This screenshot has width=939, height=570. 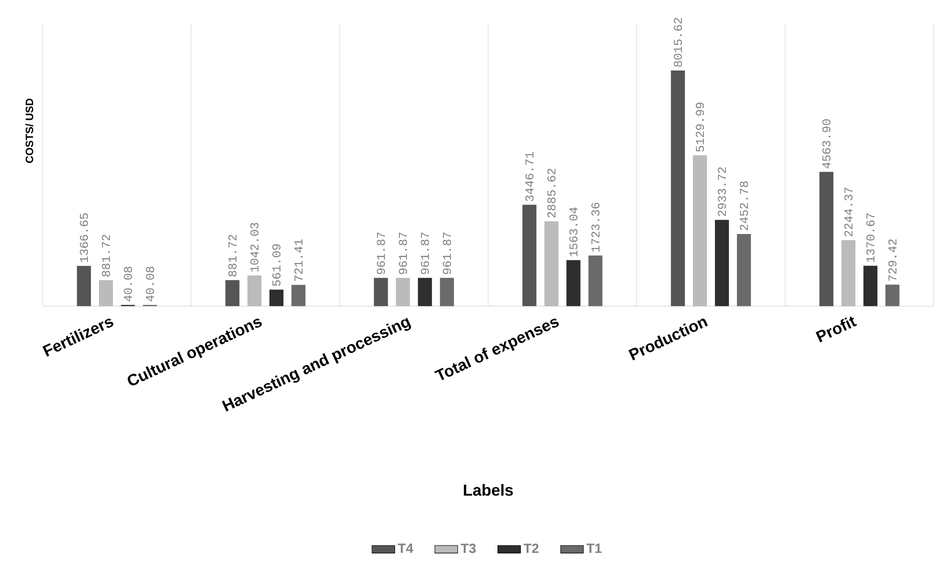 I want to click on data-label: 5129.99, so click(x=700, y=127).